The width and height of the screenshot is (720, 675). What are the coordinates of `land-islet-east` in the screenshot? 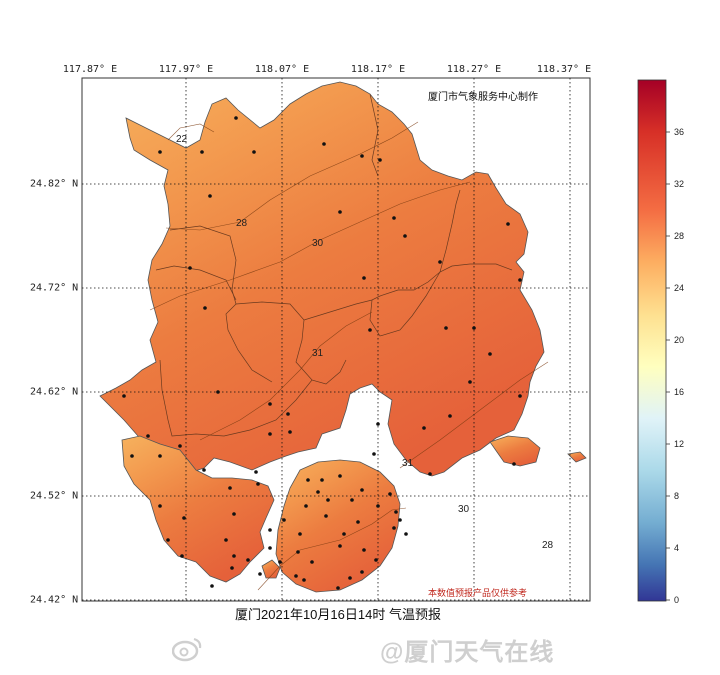 It's located at (515, 451).